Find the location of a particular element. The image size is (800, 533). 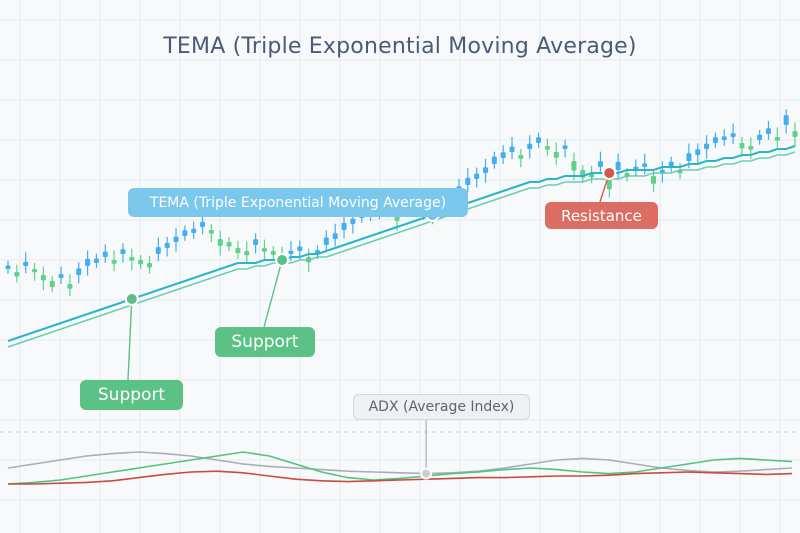

resistance-marker is located at coordinates (609, 173).